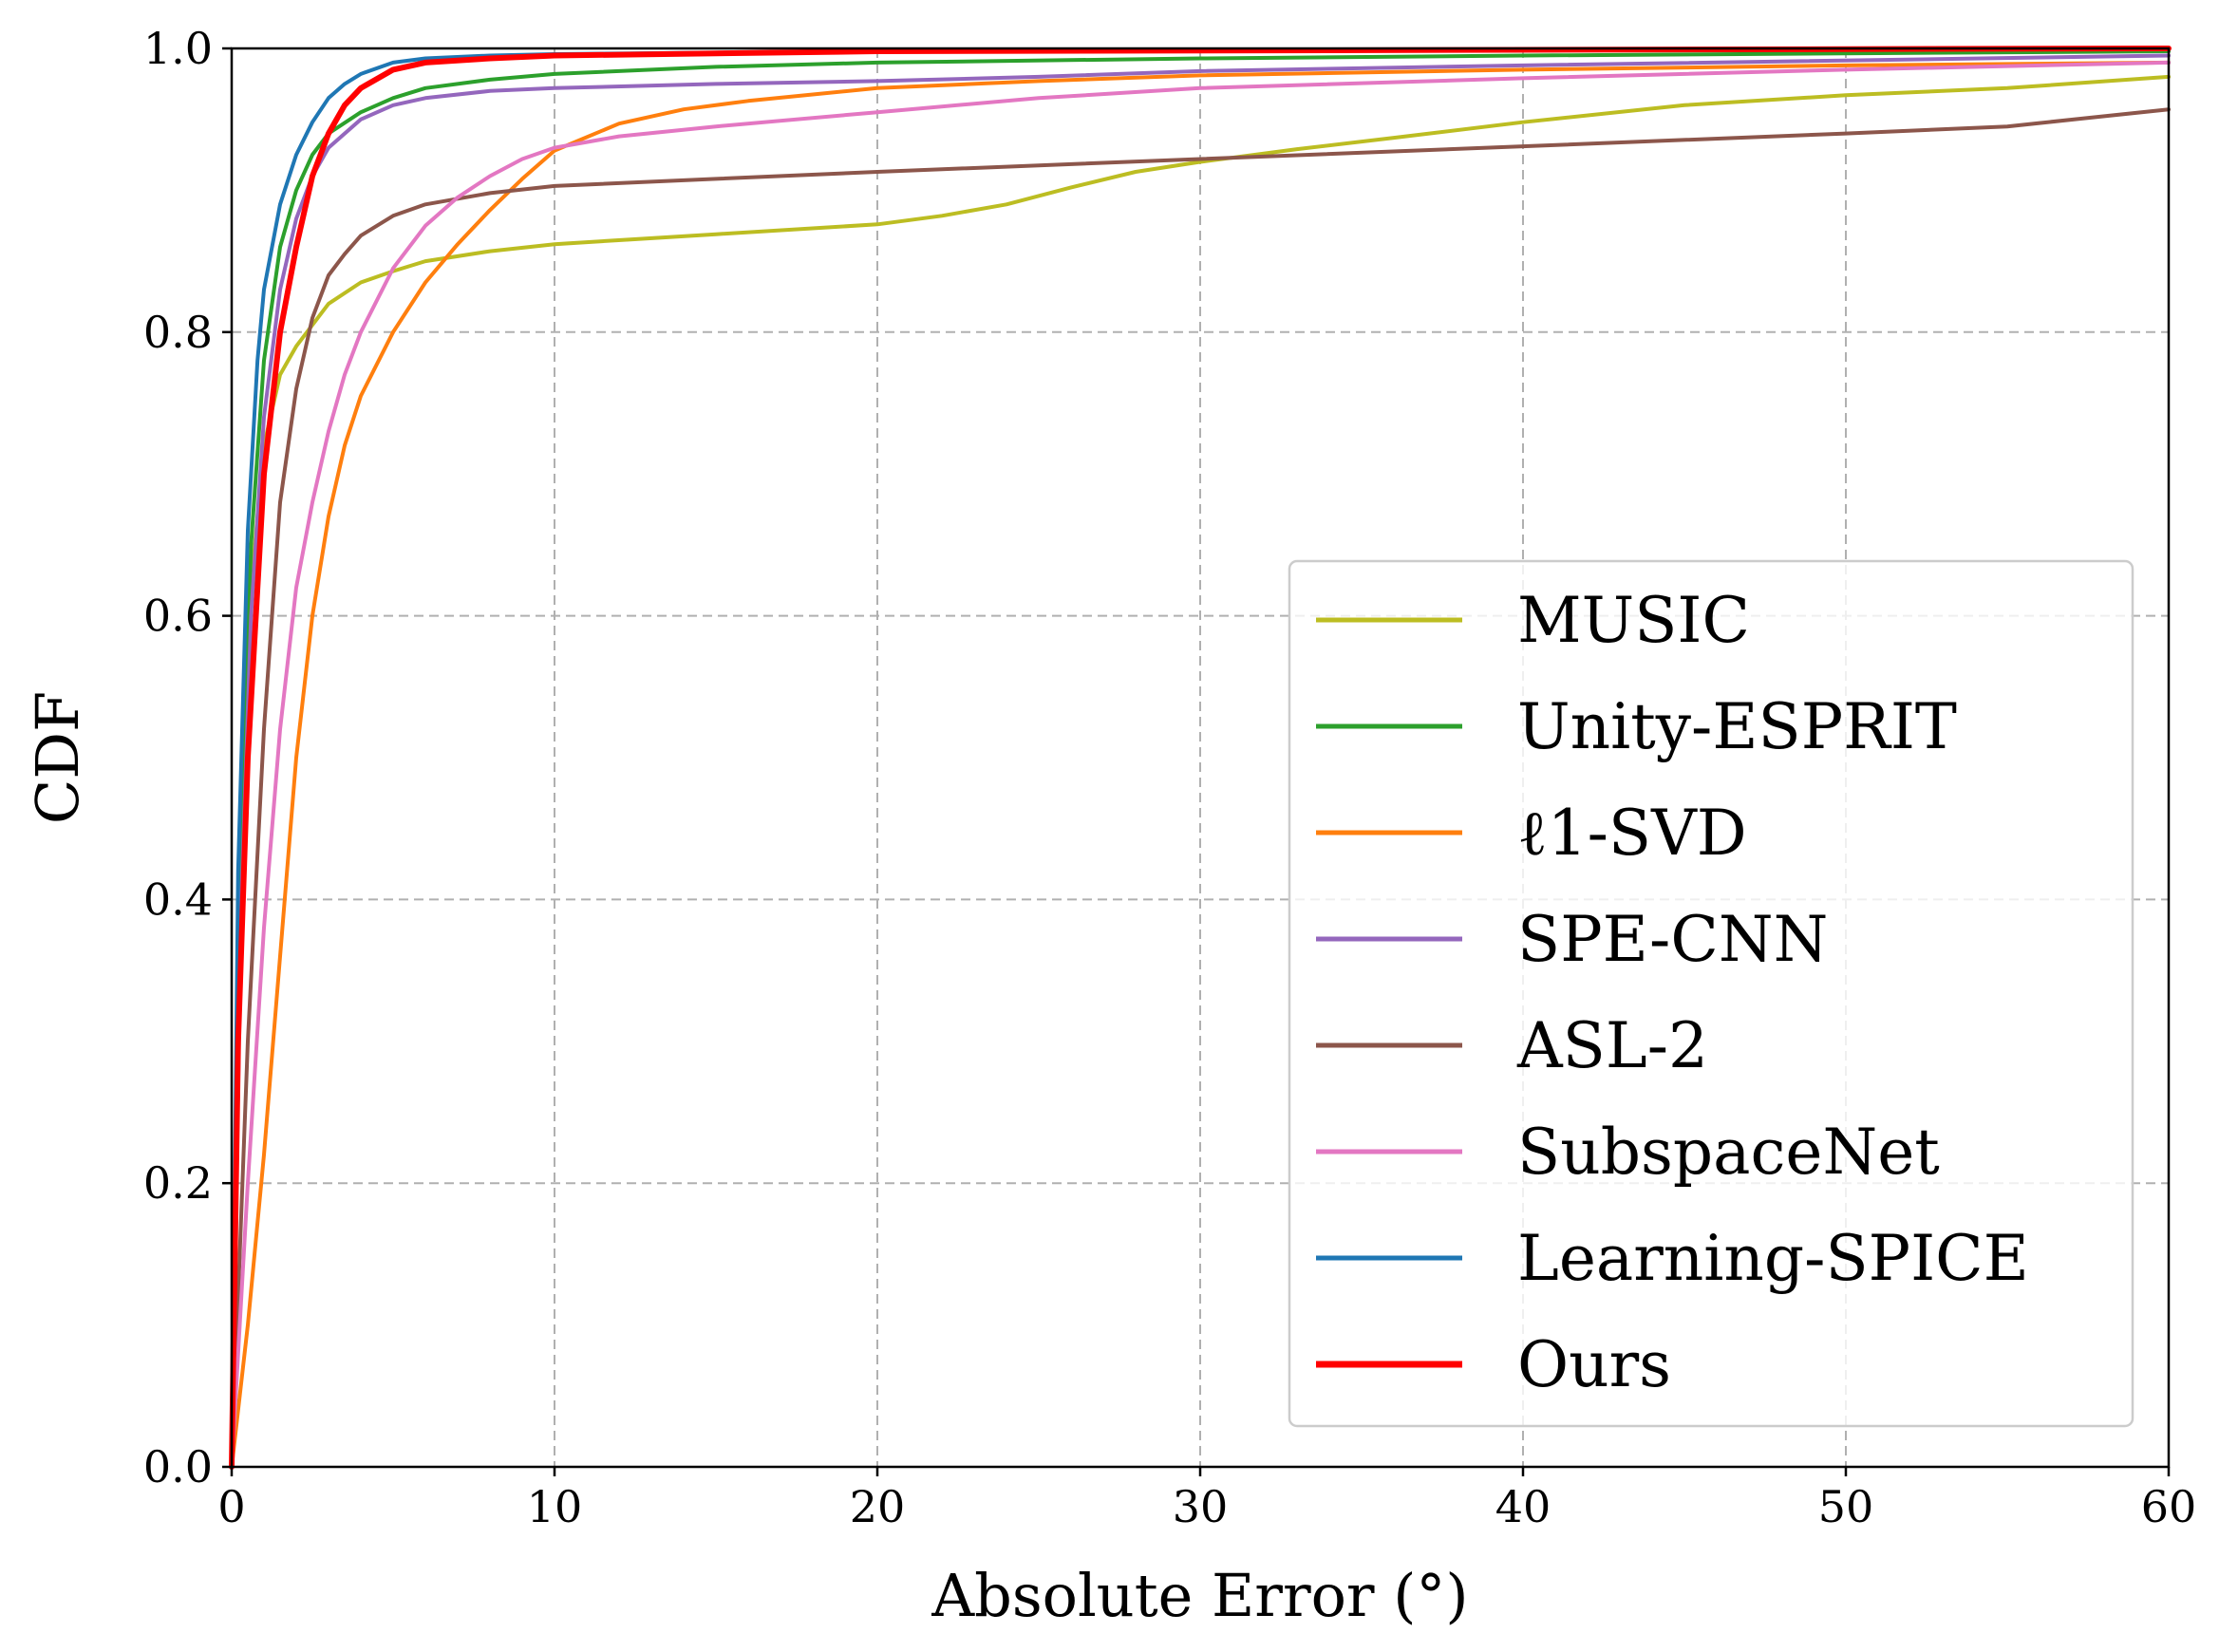 Image resolution: width=2219 pixels, height=1652 pixels. What do you see at coordinates (1523, 1506) in the screenshot?
I see `x-tick-label: 40` at bounding box center [1523, 1506].